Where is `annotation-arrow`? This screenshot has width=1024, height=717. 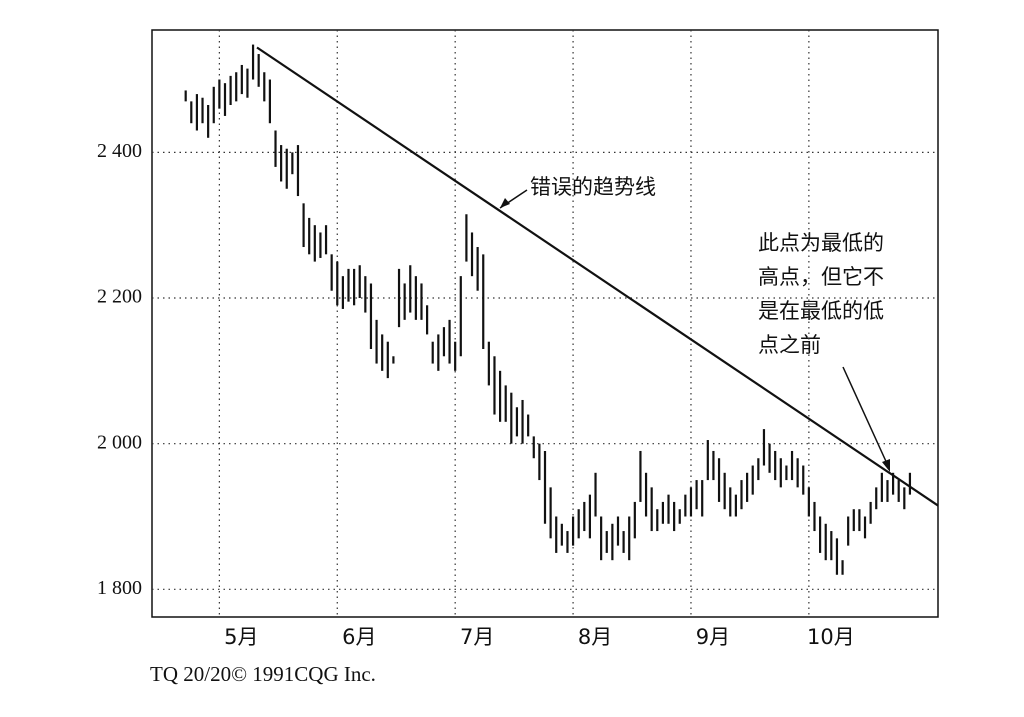
annotation-arrow is located at coordinates (866, 417).